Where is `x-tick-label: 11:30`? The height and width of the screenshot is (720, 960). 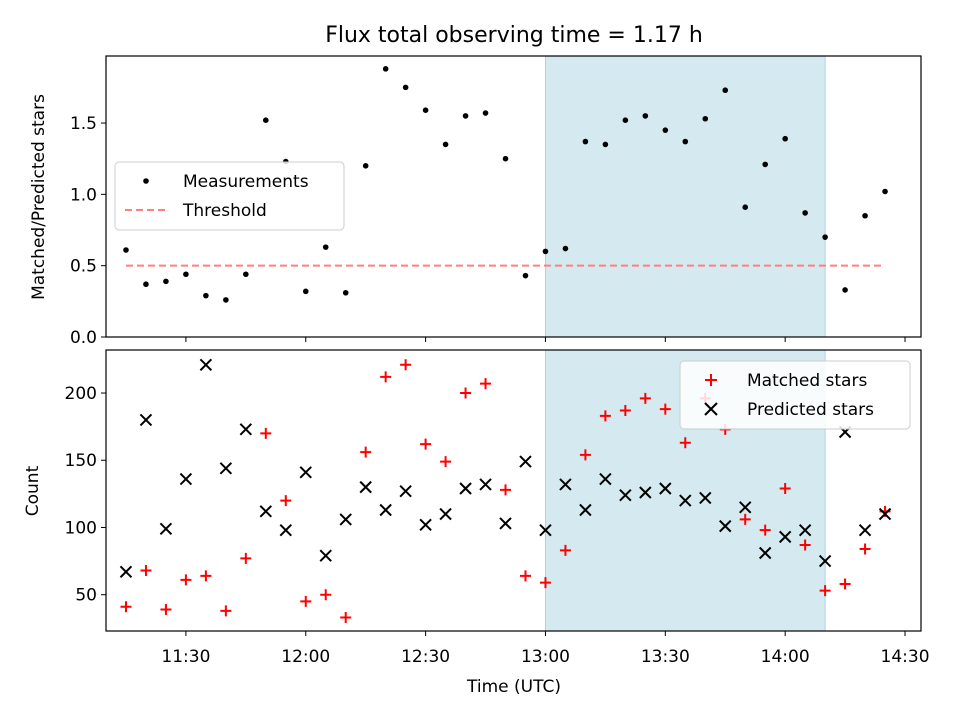
x-tick-label: 11:30 is located at coordinates (185, 657).